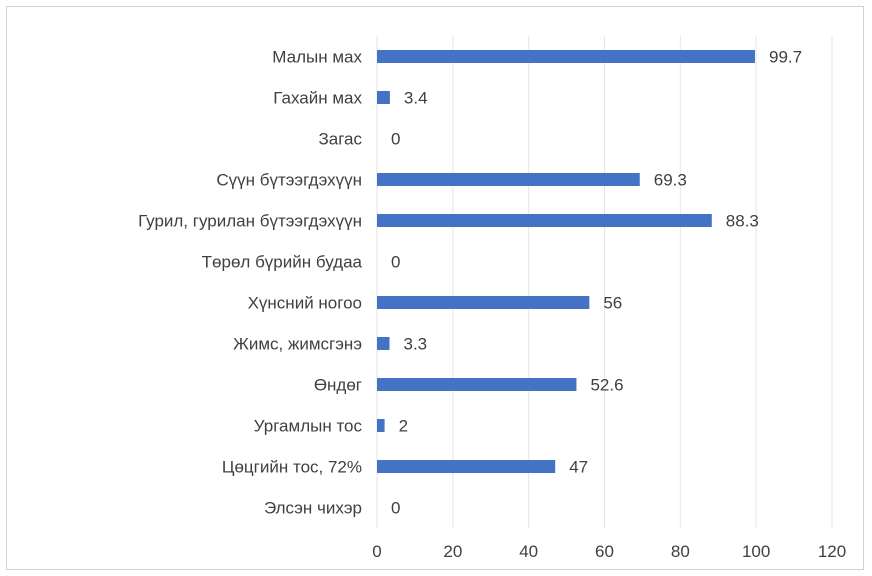  Describe the element at coordinates (452, 551) in the screenshot. I see `x-tick-label: 20` at that location.